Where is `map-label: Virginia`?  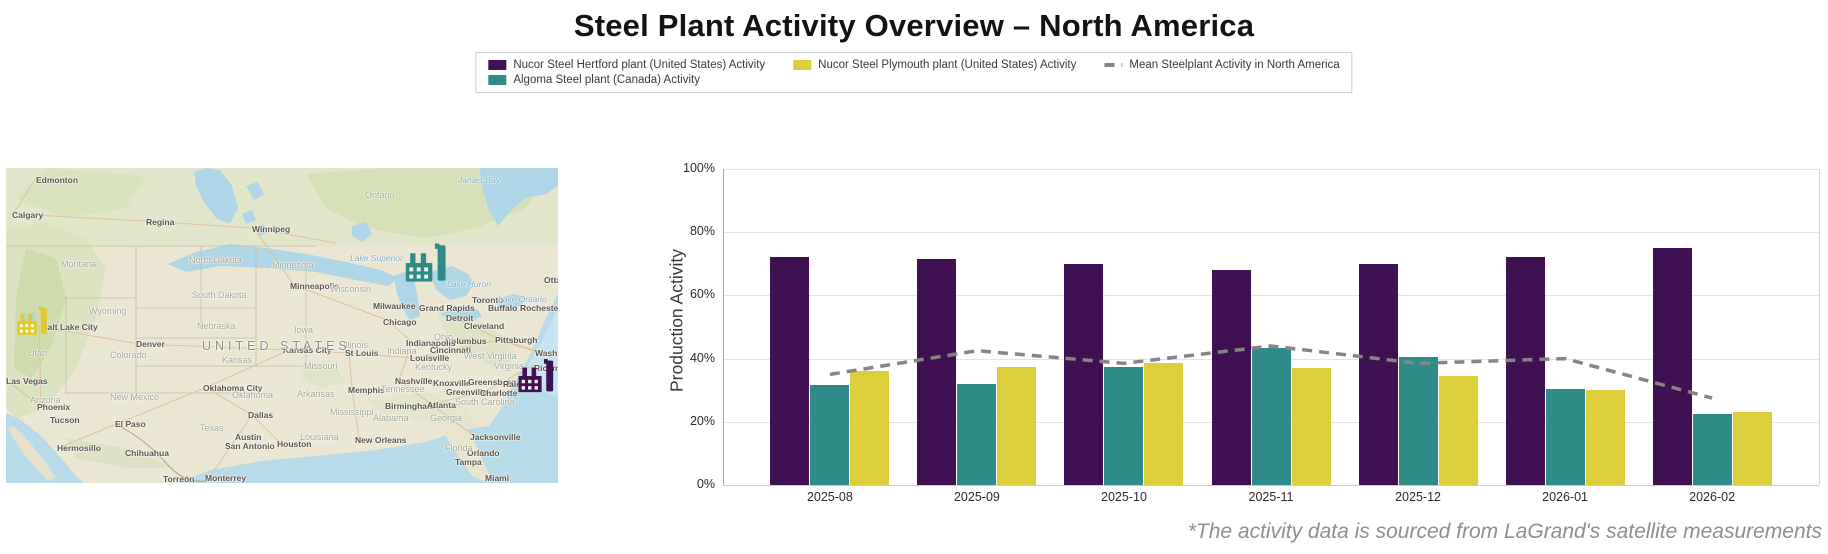 map-label: Virginia is located at coordinates (509, 366).